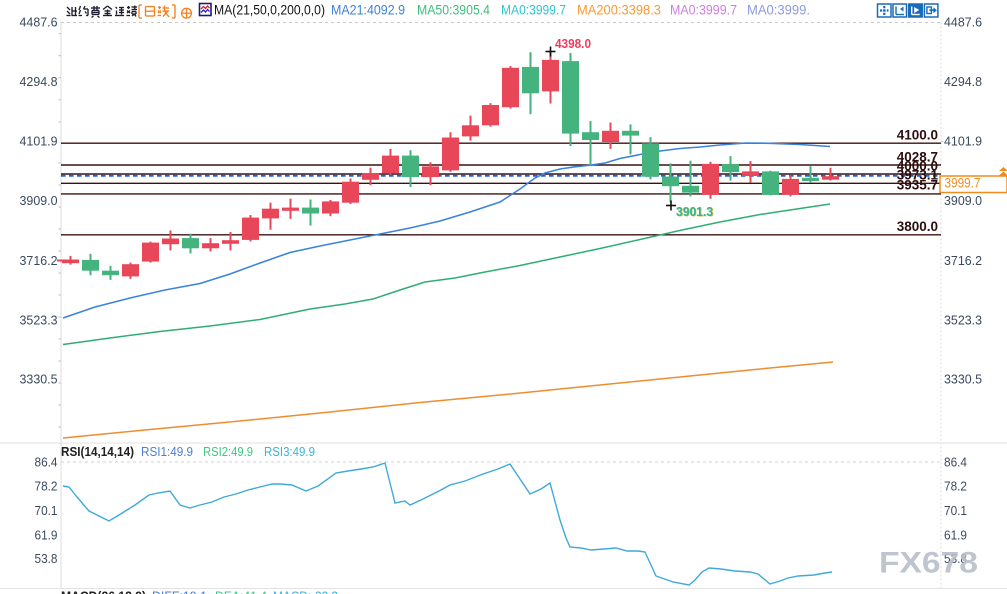  I want to click on svg-text: 3935.7, so click(917, 185).